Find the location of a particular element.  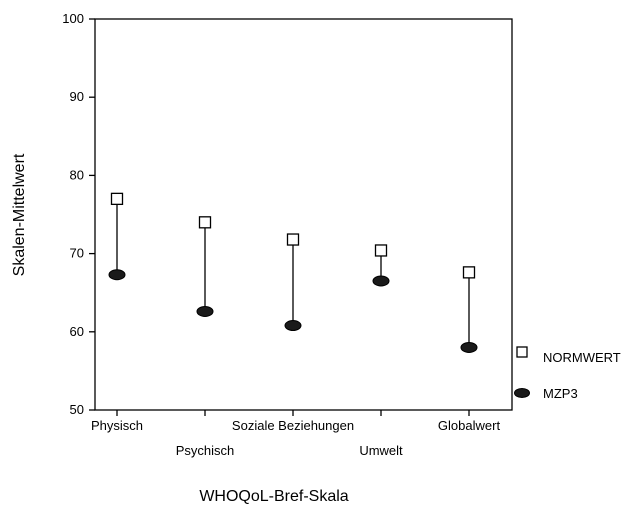

y-tick-label-80: 80 is located at coordinates (77, 174).